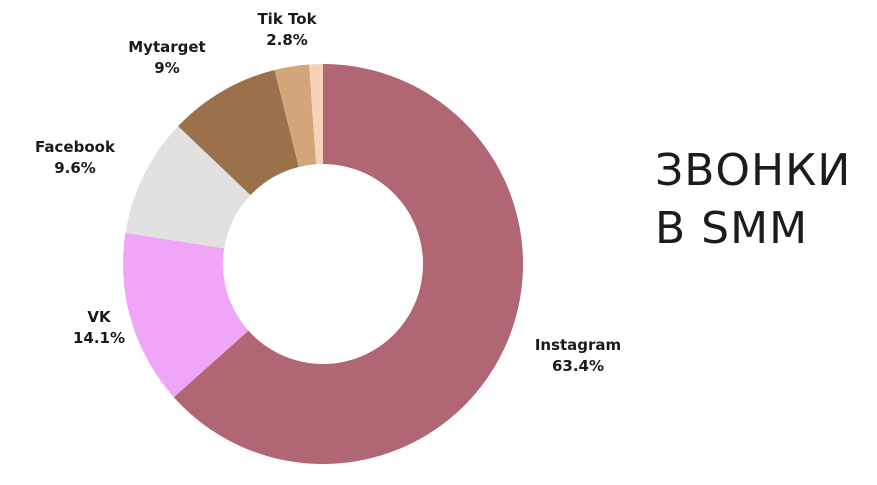 The image size is (877, 485). What do you see at coordinates (166, 68) in the screenshot?
I see `slice-label-value: 9%` at bounding box center [166, 68].